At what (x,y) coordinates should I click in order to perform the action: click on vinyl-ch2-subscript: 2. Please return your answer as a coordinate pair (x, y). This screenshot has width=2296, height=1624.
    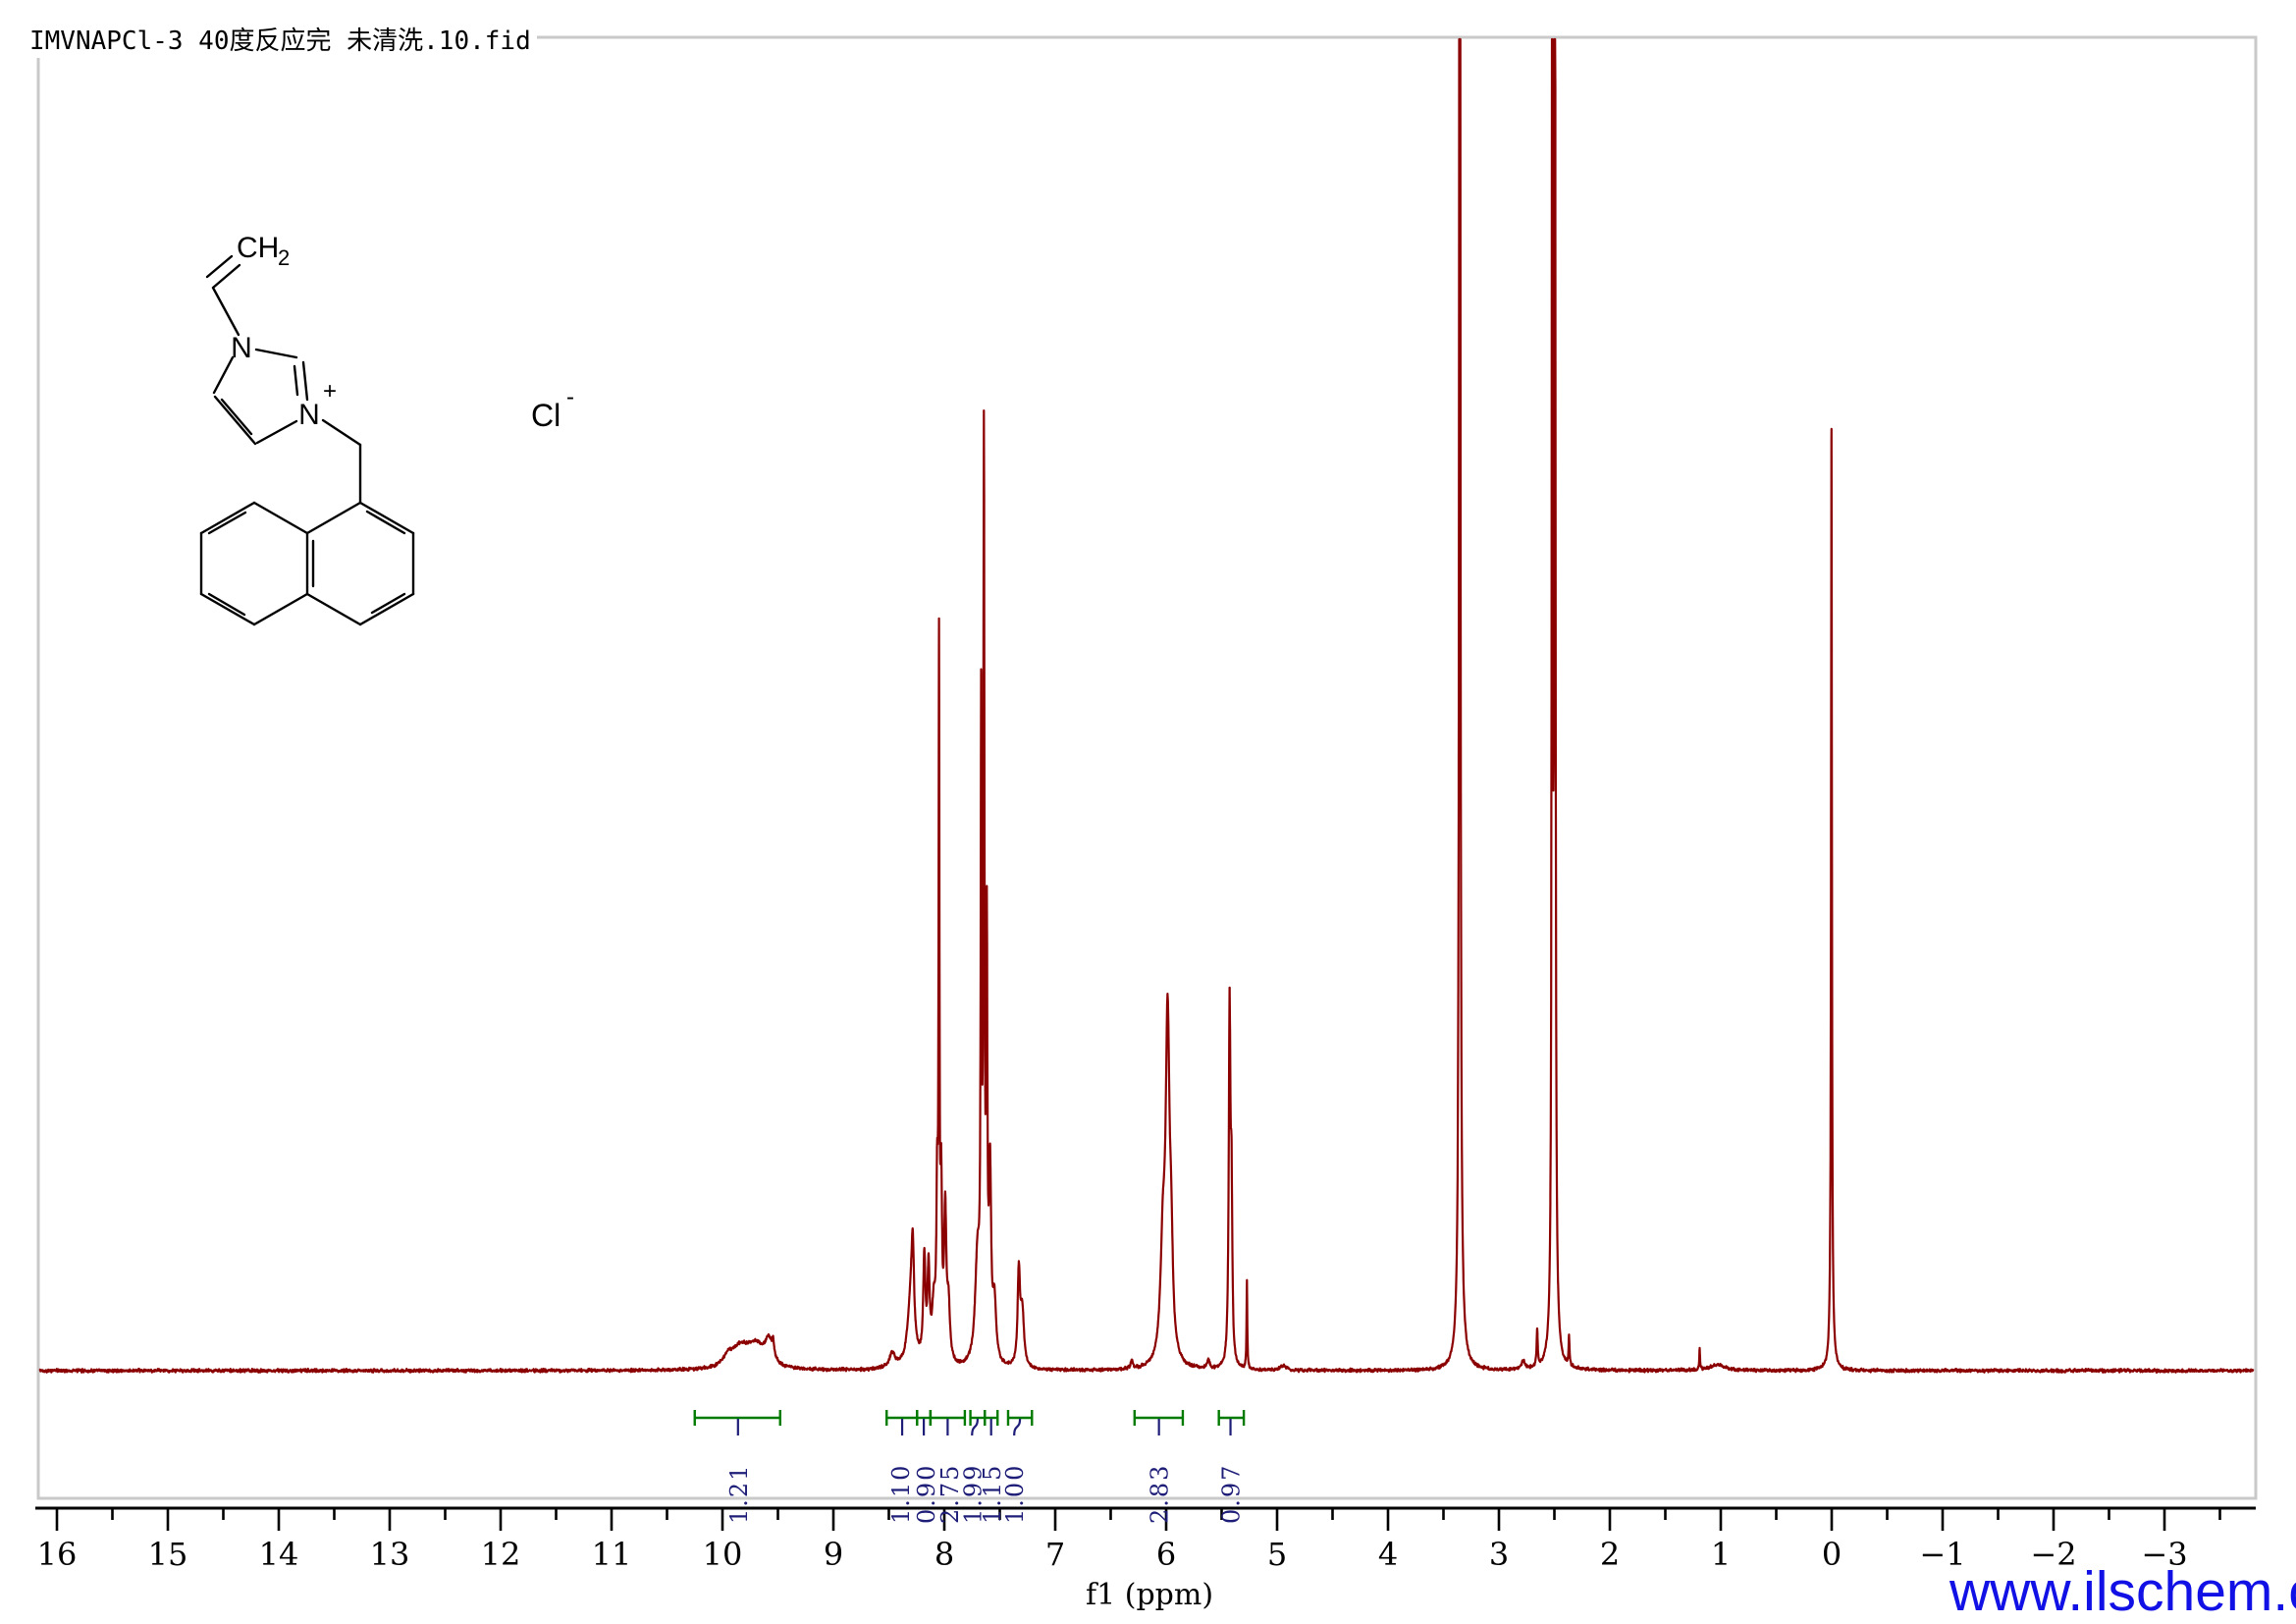
    Looking at the image, I should click on (284, 257).